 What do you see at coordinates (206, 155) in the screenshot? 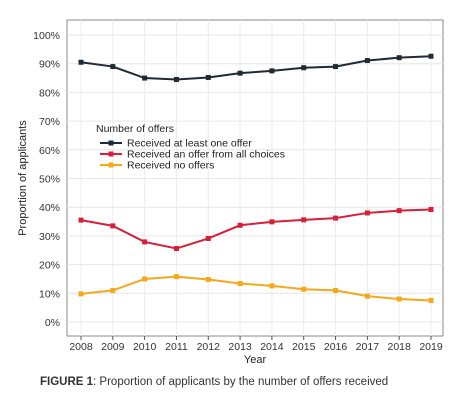
I see `legend-label: Received an offer from all choices` at bounding box center [206, 155].